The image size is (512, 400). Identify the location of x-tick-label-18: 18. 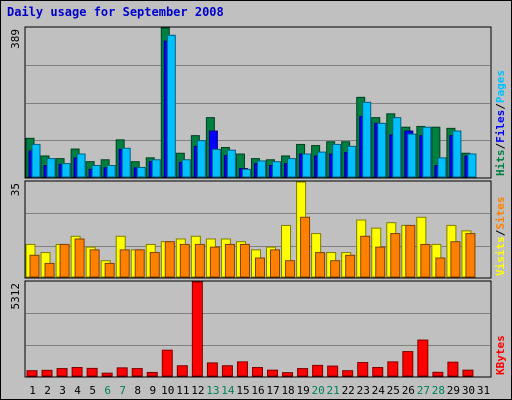
(287, 390).